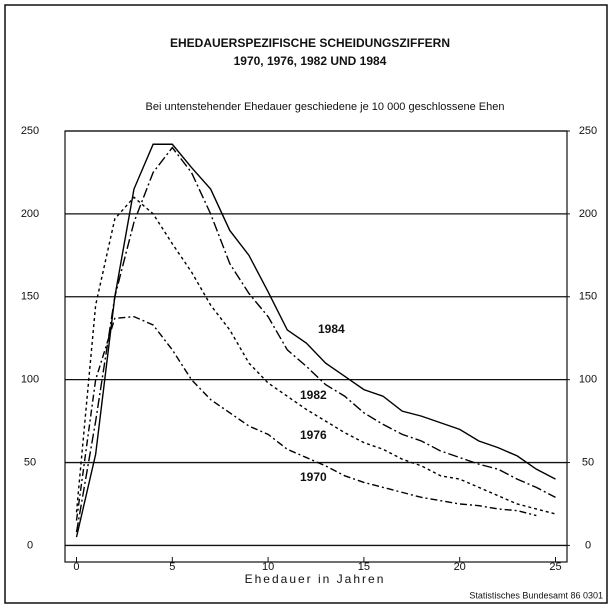 The width and height of the screenshot is (613, 609). Describe the element at coordinates (315, 579) in the screenshot. I see `x-axis-label: Ehedauer in Jahren` at that location.